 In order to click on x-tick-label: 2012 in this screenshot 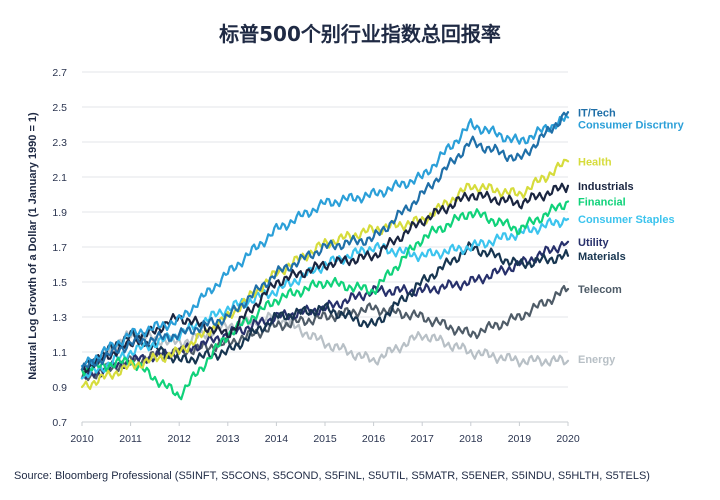, I will do `click(180, 439)`.